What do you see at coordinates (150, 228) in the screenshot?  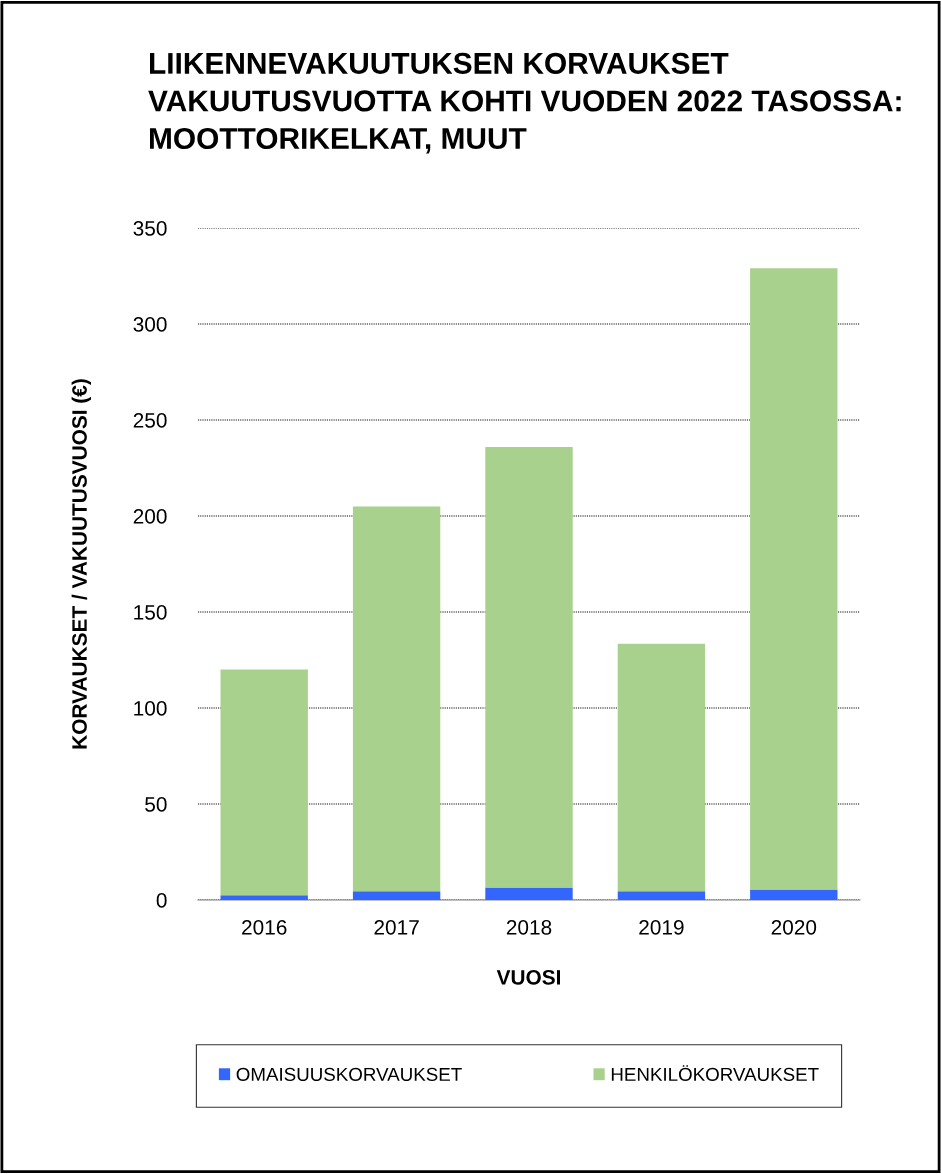 I see `y-tick-label: 350` at bounding box center [150, 228].